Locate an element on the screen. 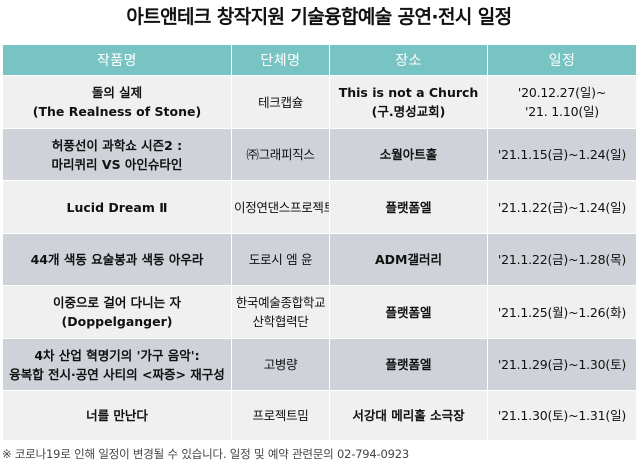 The image size is (638, 464). cell-org: 테크캡슐 is located at coordinates (280, 102).